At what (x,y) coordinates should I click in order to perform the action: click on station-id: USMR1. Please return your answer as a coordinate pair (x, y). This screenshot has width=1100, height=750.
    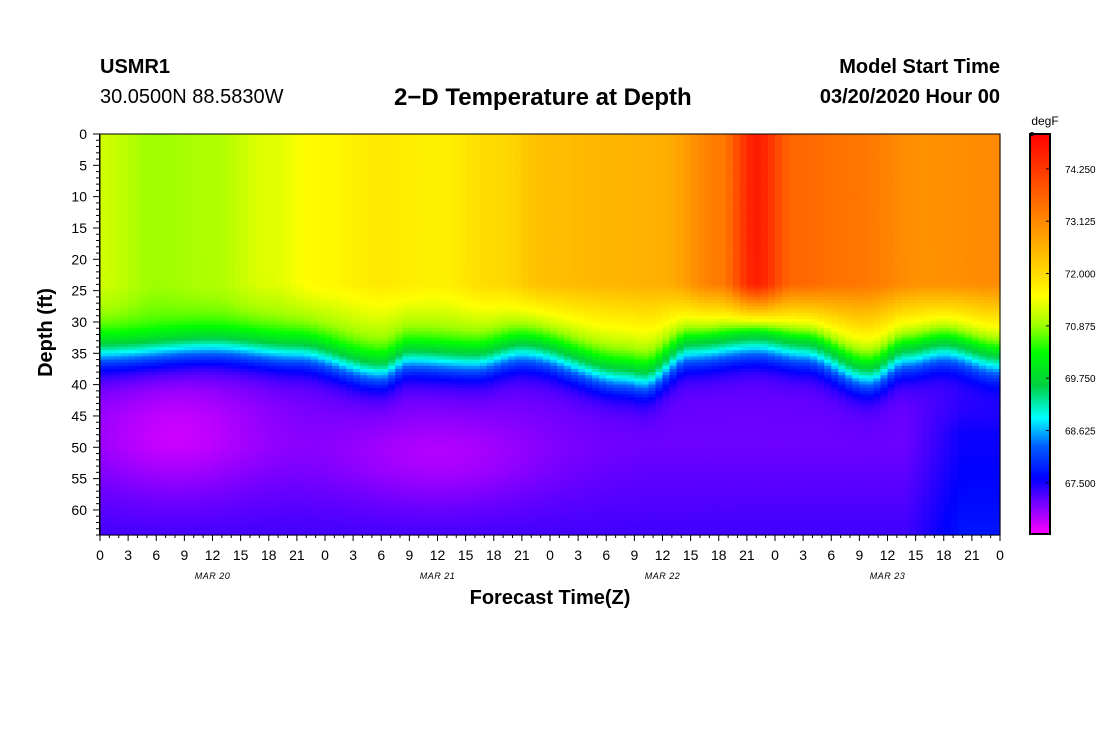
    Looking at the image, I should click on (135, 67).